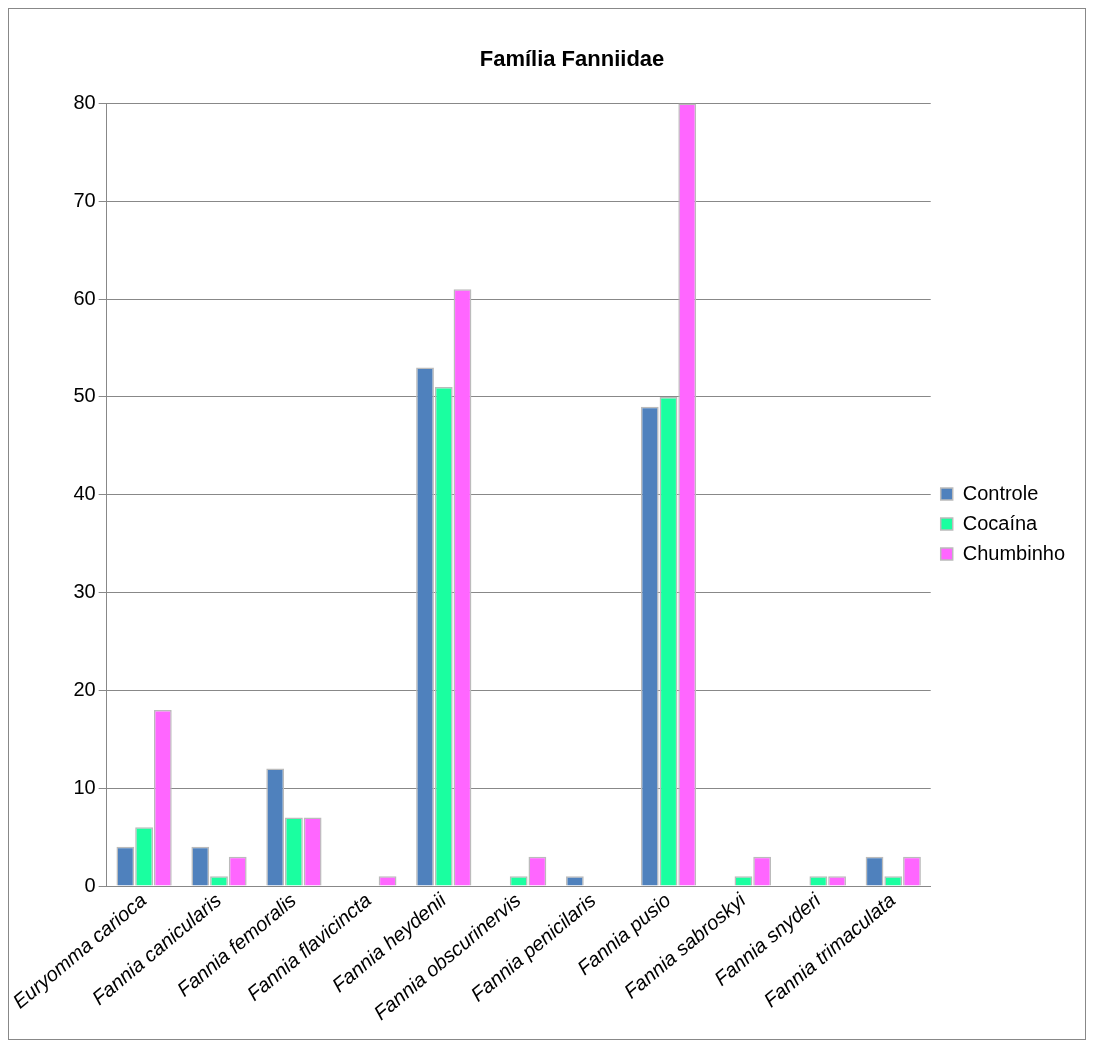 Image resolution: width=1094 pixels, height=1050 pixels. Describe the element at coordinates (1000, 522) in the screenshot. I see `legend-label: Cocaína` at that location.